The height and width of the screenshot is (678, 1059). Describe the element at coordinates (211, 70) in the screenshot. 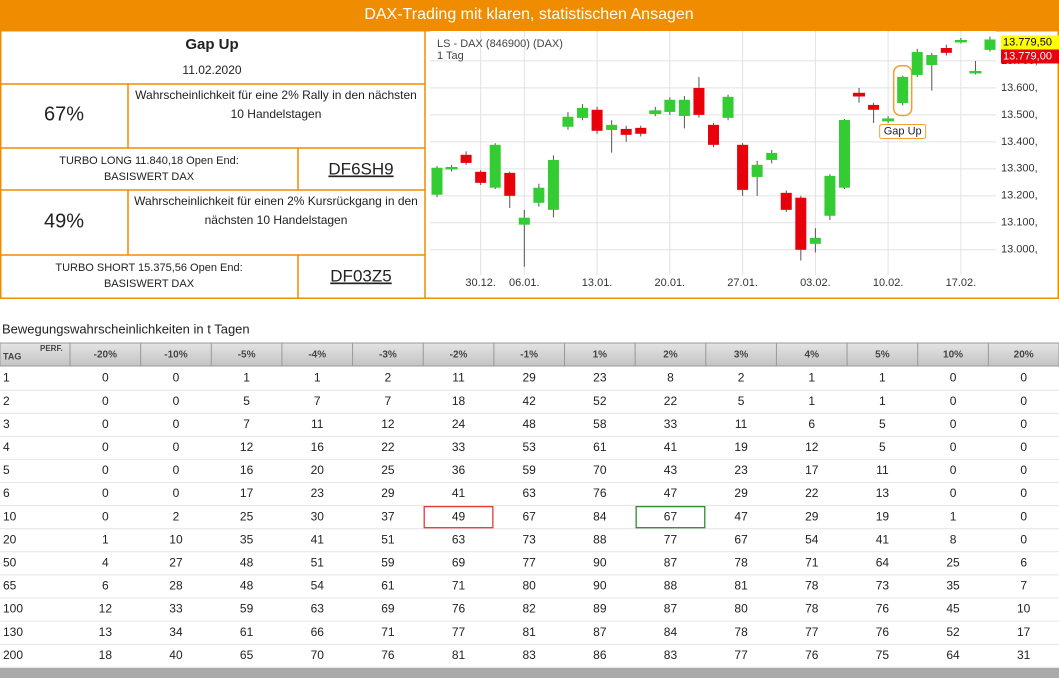

I see `signal-date: 11.02.2020` at that location.